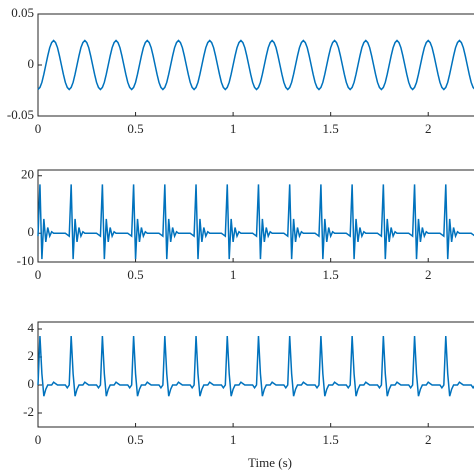 The height and width of the screenshot is (474, 474). Describe the element at coordinates (270, 462) in the screenshot. I see `x-axis-label: Time (s)` at that location.